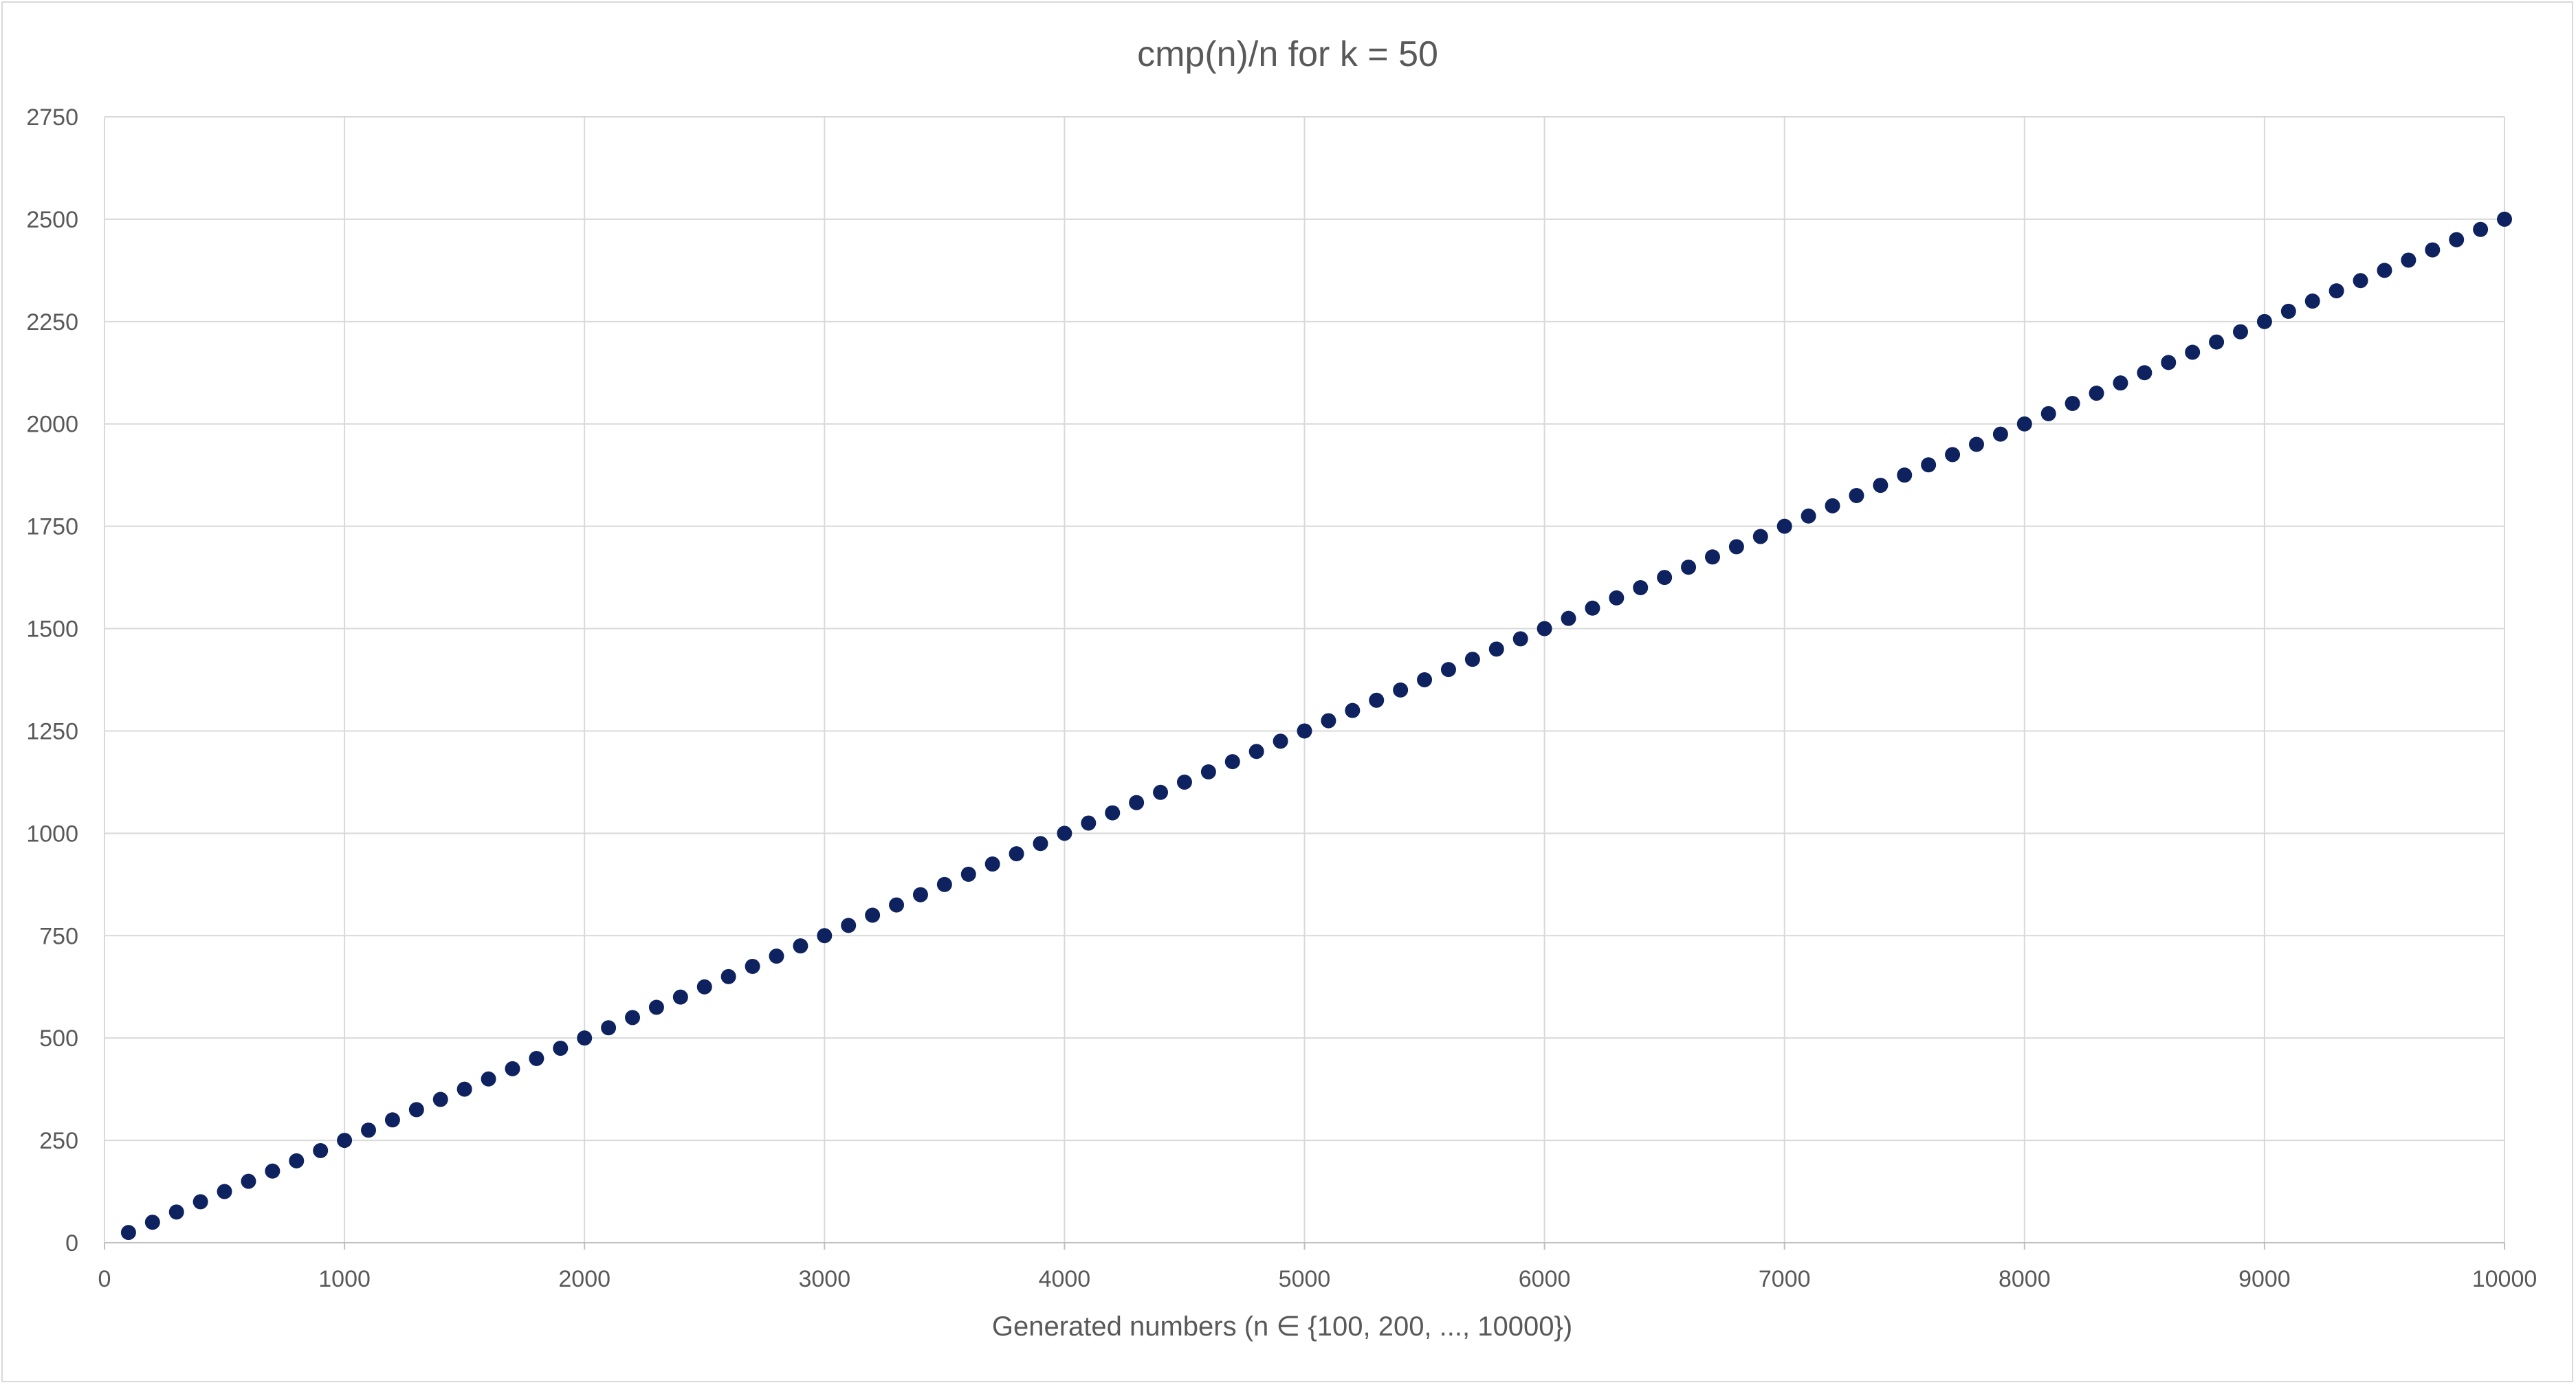 The width and height of the screenshot is (2576, 1385). Describe the element at coordinates (104, 1279) in the screenshot. I see `x-tick-label: 0` at that location.